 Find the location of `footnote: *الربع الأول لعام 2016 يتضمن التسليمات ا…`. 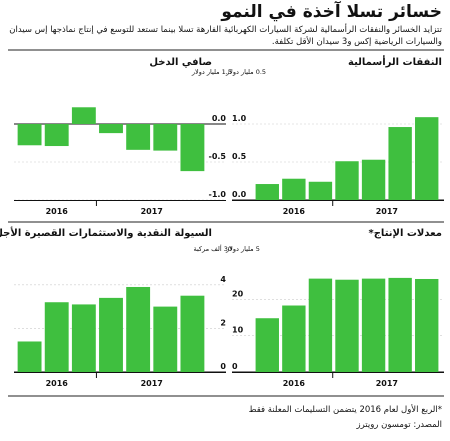

footnote: *الربع الأول لعام 2016 يتضمن التسليمات ا… is located at coordinates (345, 410).